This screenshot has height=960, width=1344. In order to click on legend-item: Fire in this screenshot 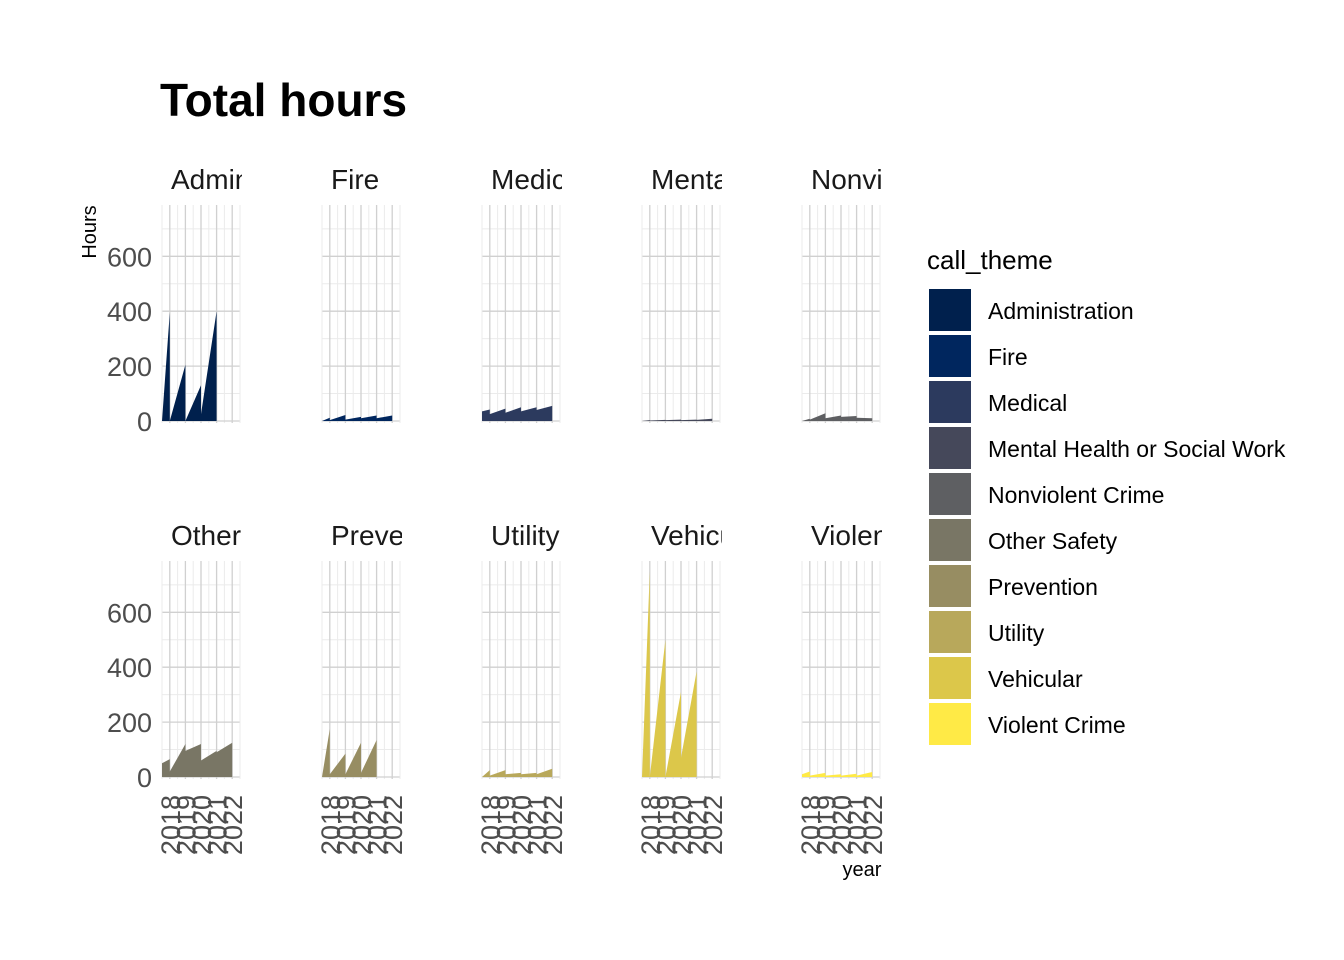, I will do `click(978, 356)`.